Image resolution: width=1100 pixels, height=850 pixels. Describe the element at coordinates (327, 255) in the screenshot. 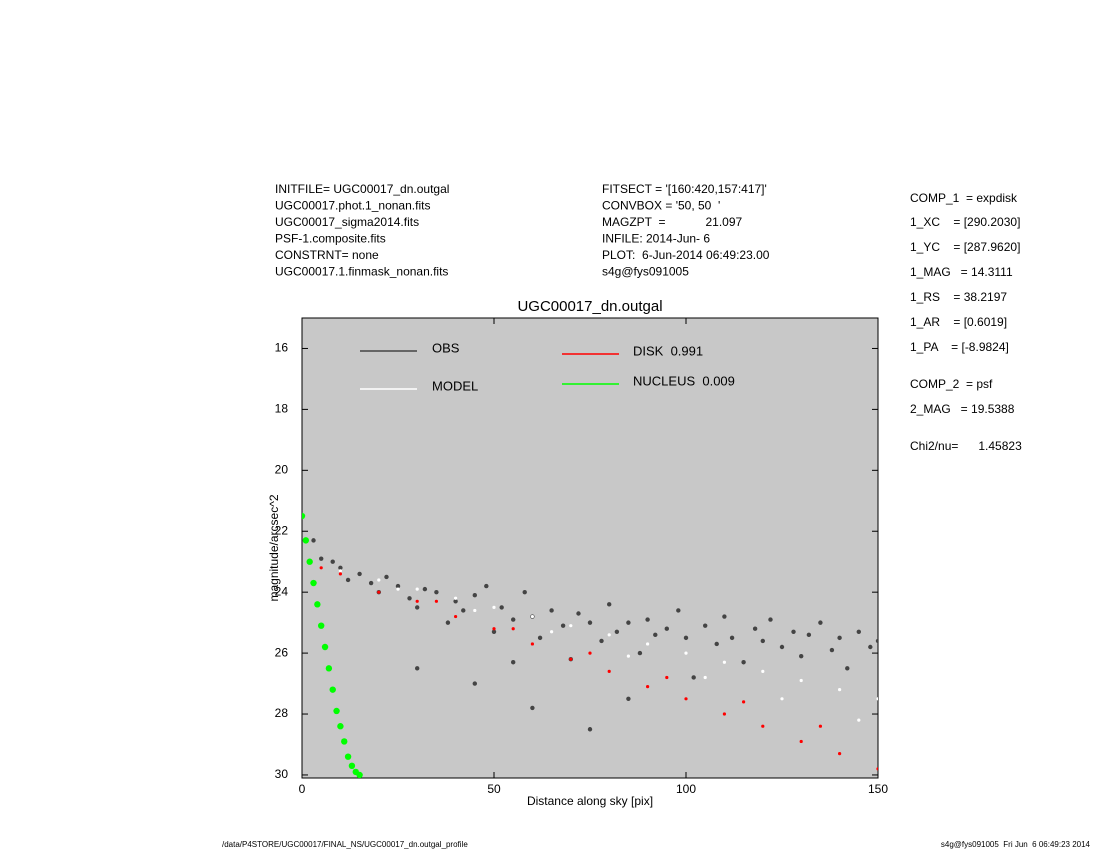

I see `info-left: CONSTRNT= none` at that location.